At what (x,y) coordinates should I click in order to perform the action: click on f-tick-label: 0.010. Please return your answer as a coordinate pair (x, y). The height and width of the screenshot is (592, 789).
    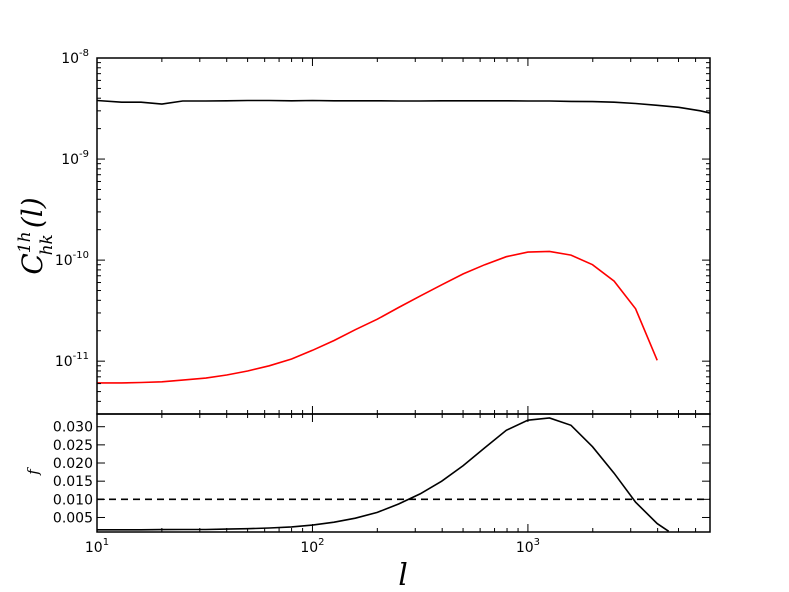
    Looking at the image, I should click on (73, 500).